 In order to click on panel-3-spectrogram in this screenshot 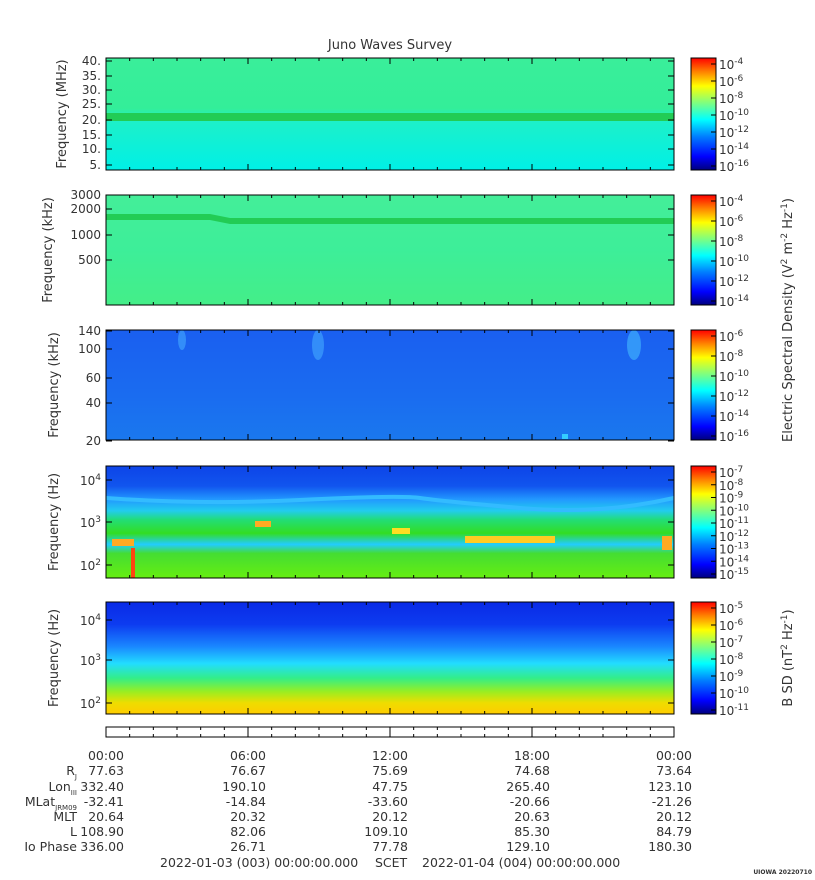, I will do `click(390, 385)`.